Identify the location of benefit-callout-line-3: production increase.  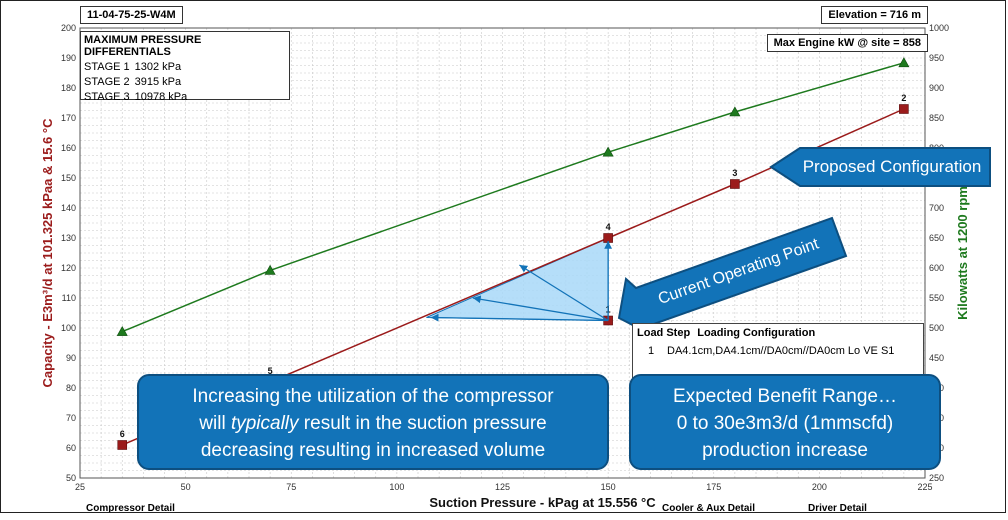
(785, 450).